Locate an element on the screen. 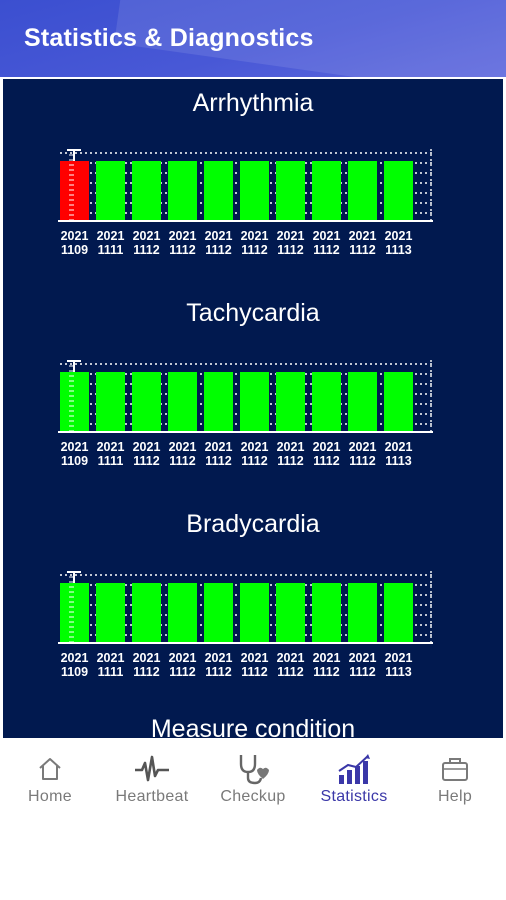 This screenshot has height=900, width=506. nav-label-home: Home is located at coordinates (50, 796).